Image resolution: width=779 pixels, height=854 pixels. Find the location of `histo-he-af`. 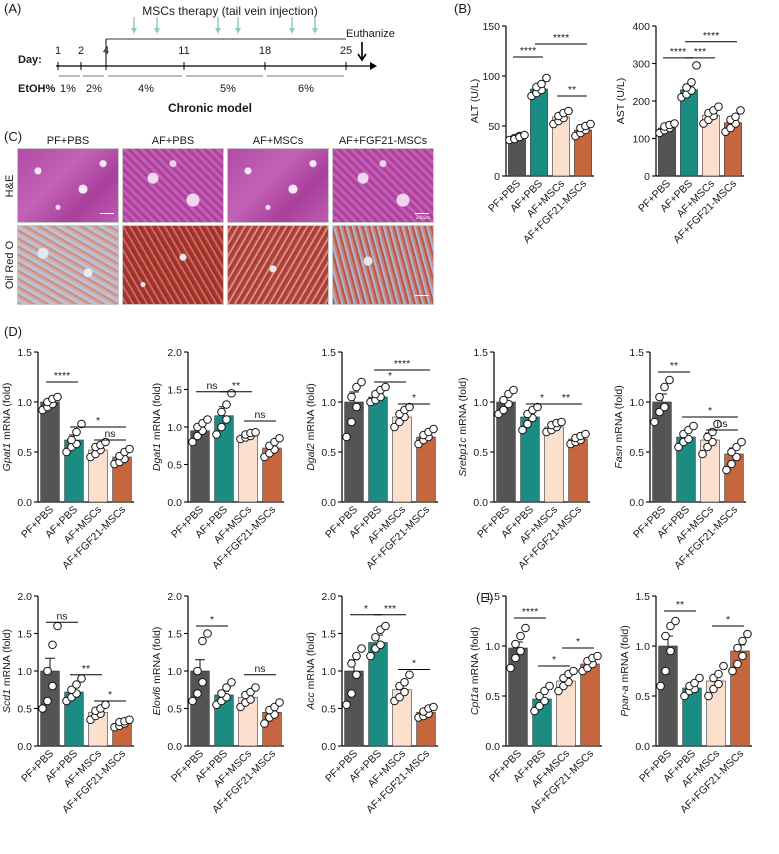

histo-he-af is located at coordinates (173, 185).